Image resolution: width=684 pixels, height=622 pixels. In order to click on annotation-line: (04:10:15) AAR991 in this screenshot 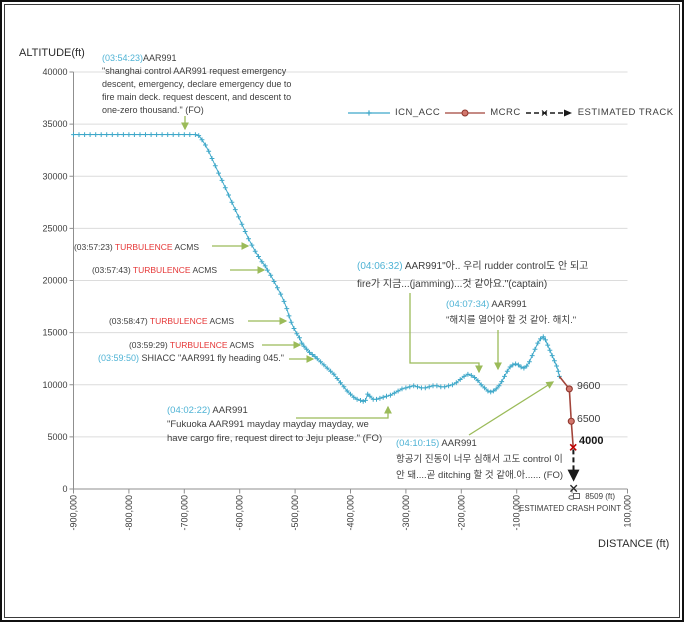, I will do `click(479, 444)`.